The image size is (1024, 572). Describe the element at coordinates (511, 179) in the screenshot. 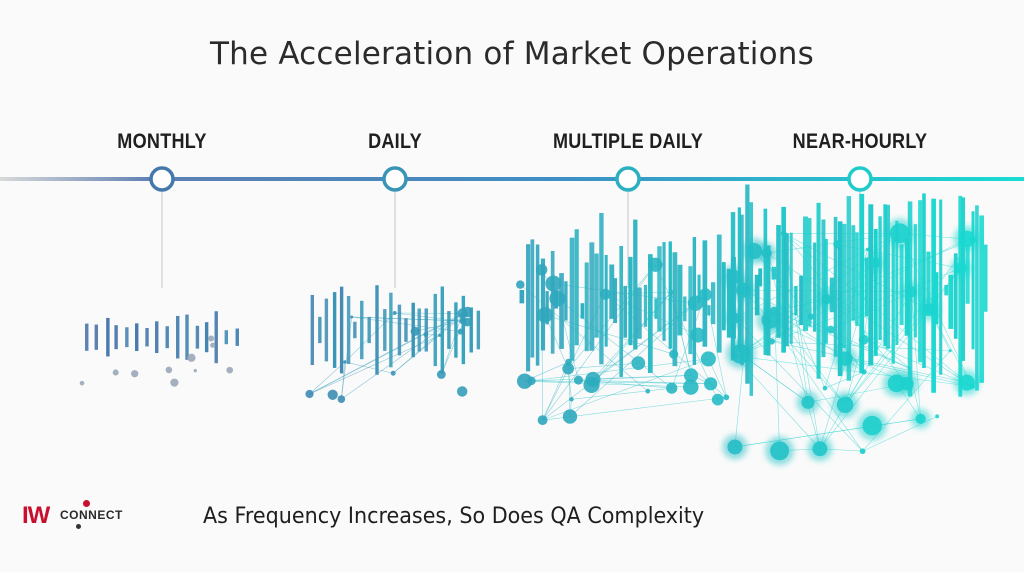

I see `timeline-nodes` at that location.